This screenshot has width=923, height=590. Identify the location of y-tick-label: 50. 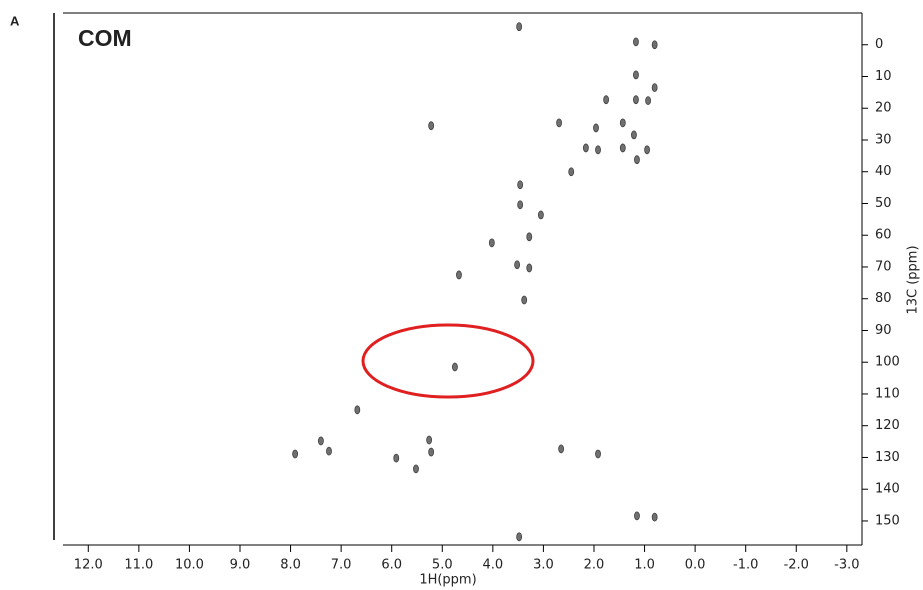
(883, 203).